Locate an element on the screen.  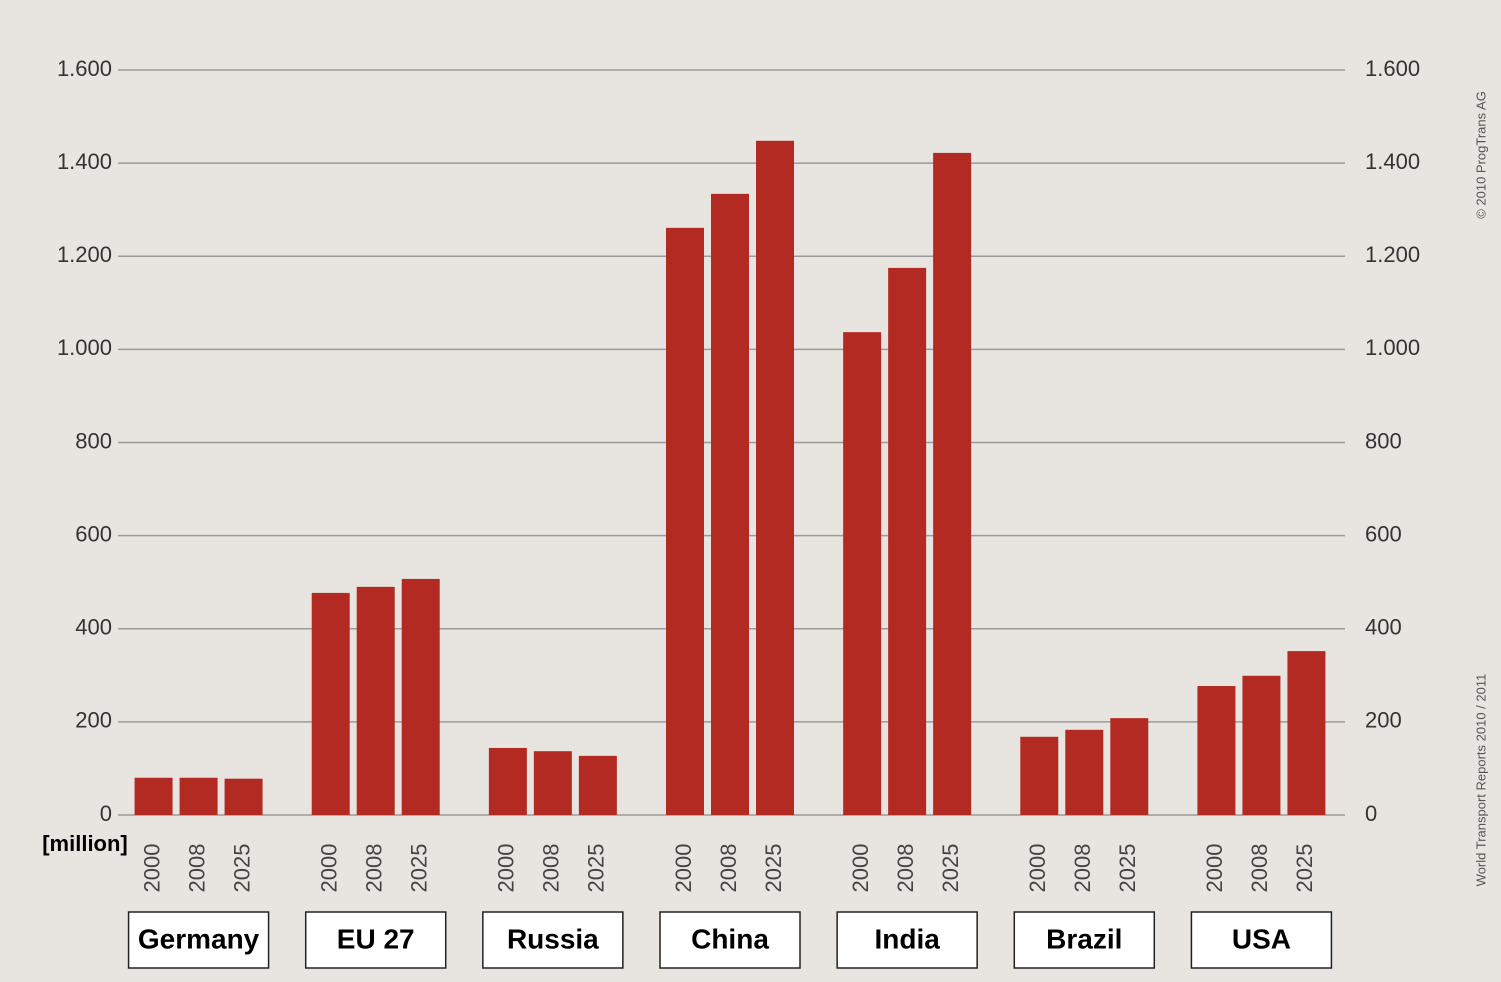
y-tick-label: 200 is located at coordinates (93, 720).